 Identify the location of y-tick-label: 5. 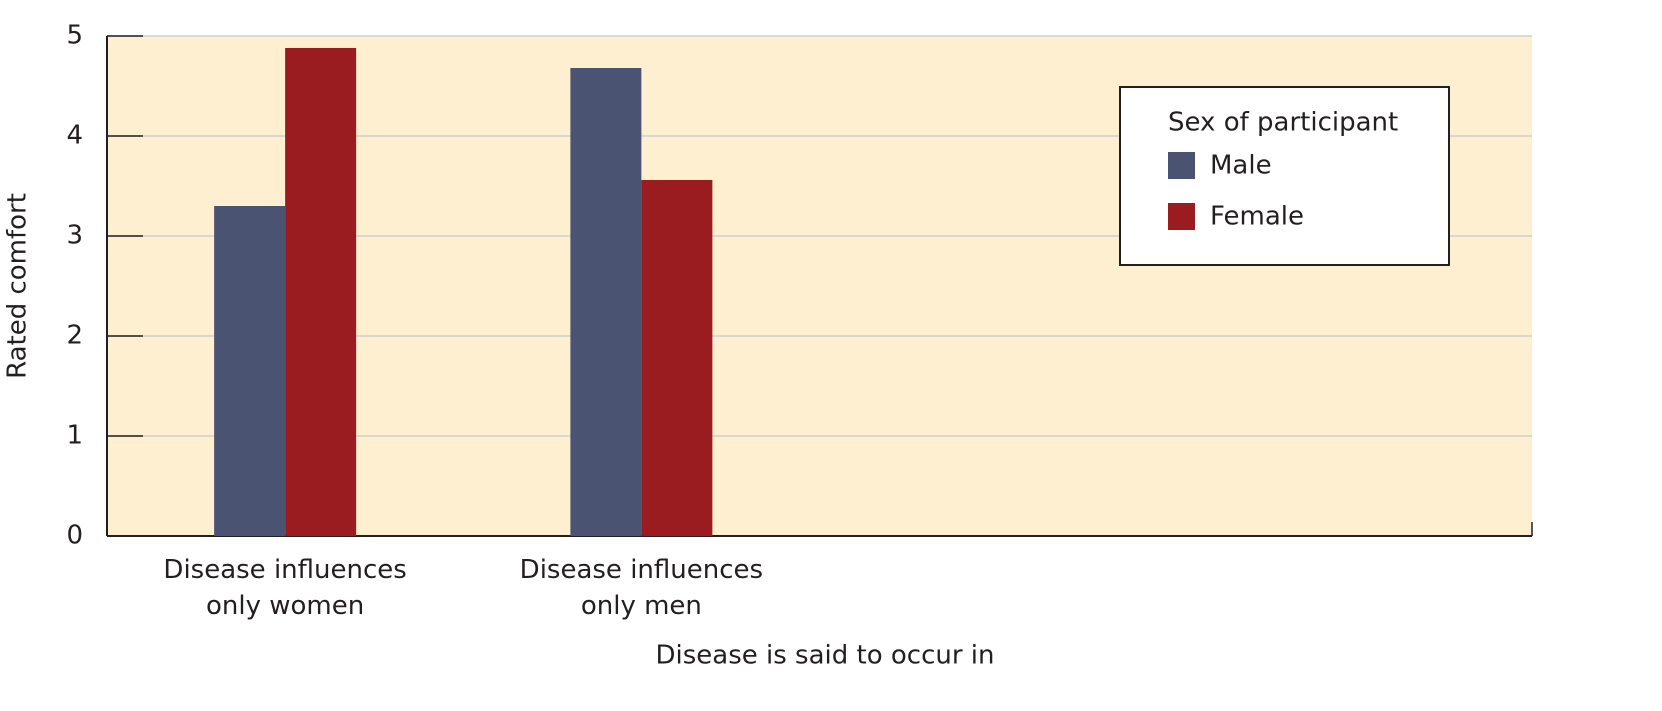
(74, 36).